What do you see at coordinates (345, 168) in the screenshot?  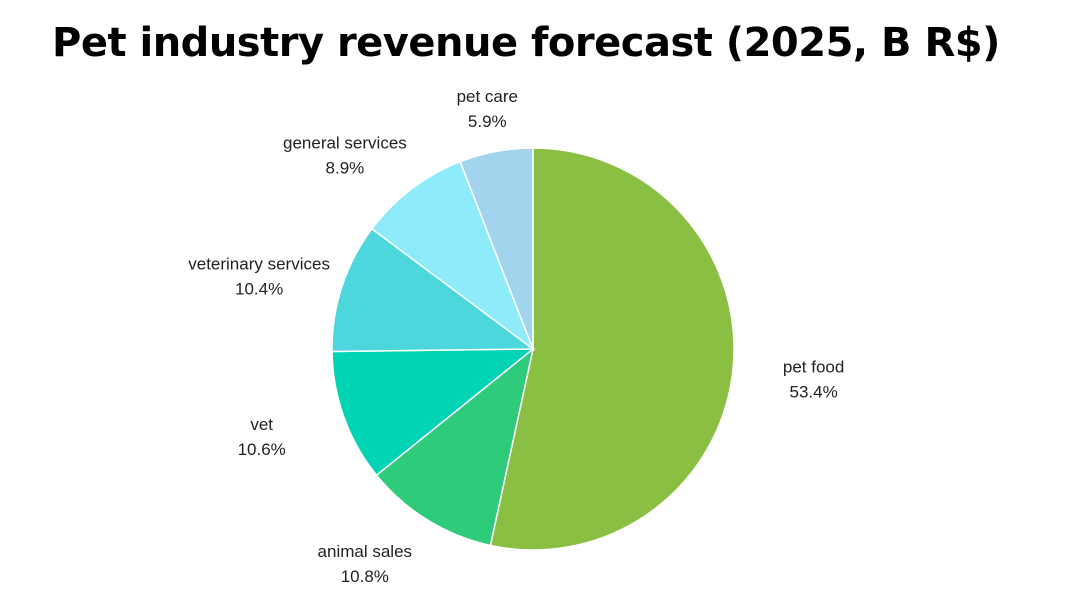 I see `slice-value-general-services: 8.9%` at bounding box center [345, 168].